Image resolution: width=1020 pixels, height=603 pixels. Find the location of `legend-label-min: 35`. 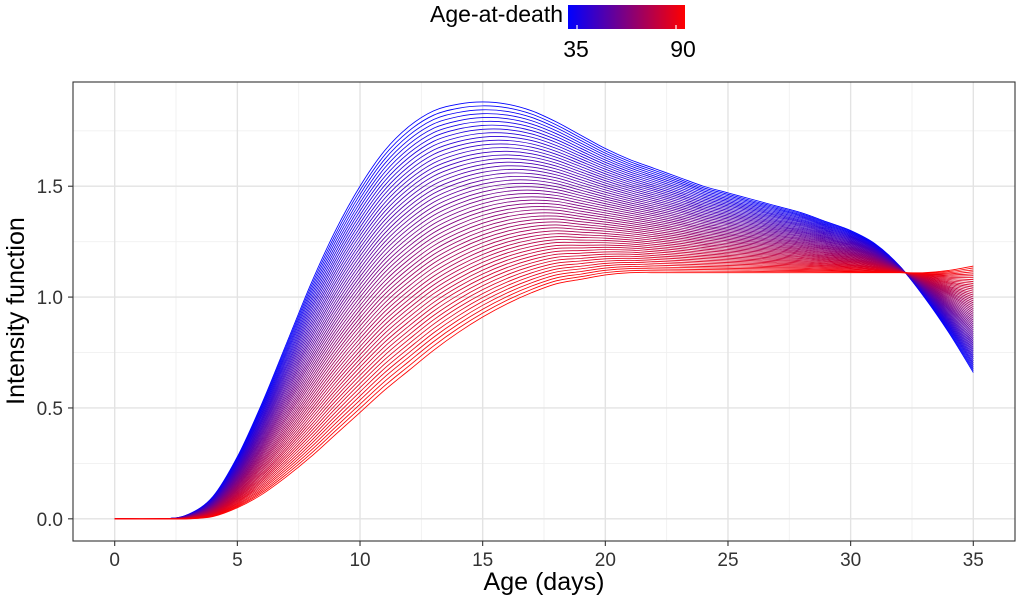

legend-label-min: 35 is located at coordinates (576, 49).